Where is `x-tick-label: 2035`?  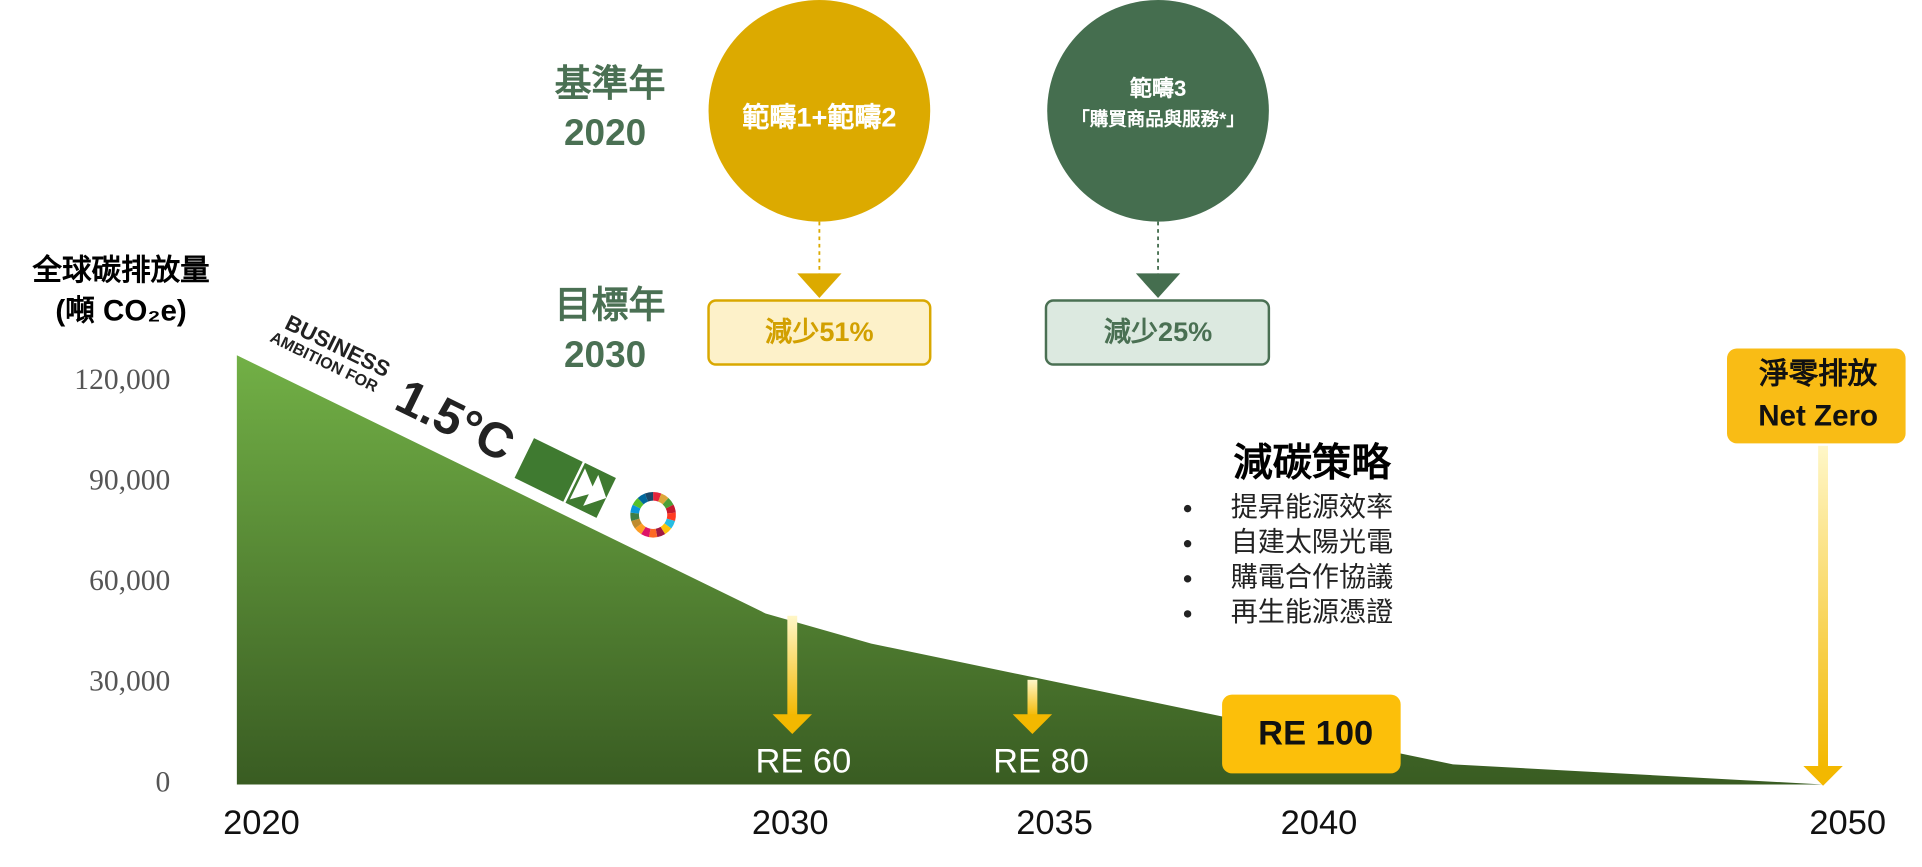 x-tick-label: 2035 is located at coordinates (1054, 823).